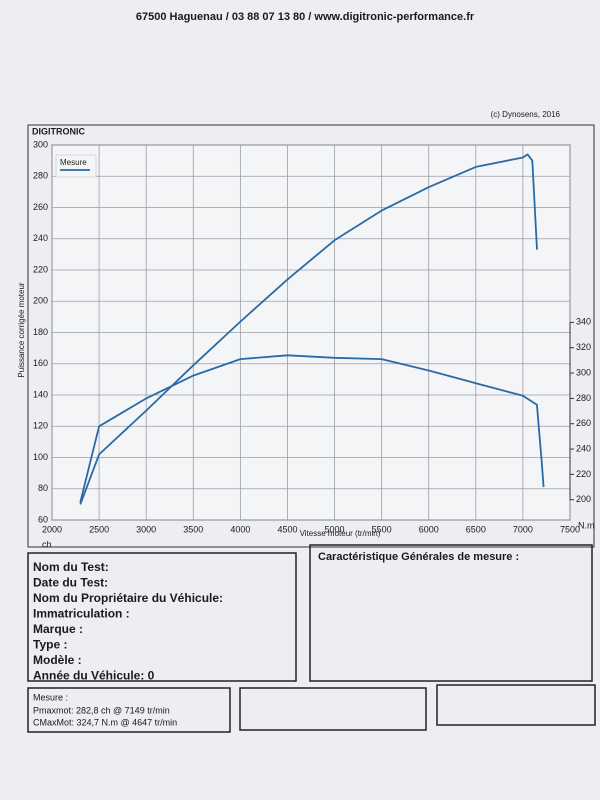 This screenshot has height=800, width=600. I want to click on y-tick-label: 140, so click(40, 394).